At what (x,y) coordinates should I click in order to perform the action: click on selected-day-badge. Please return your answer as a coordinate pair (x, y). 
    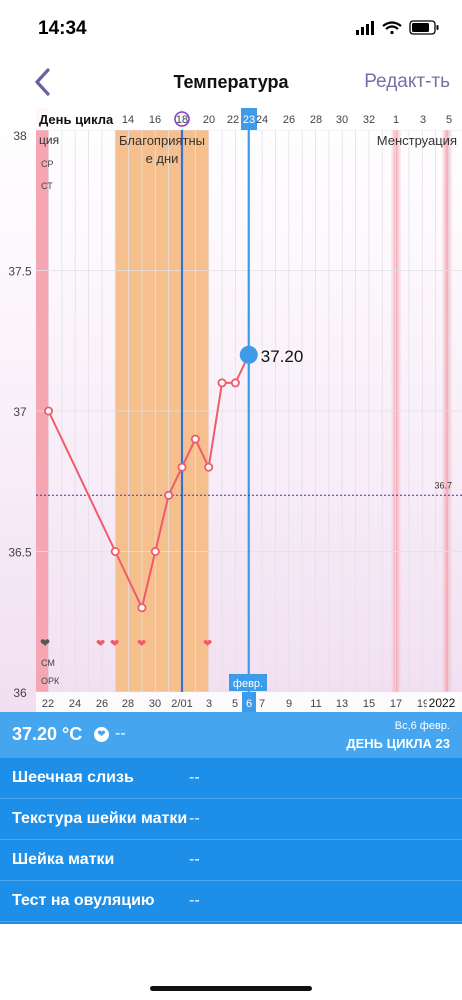
    Looking at the image, I should click on (249, 119).